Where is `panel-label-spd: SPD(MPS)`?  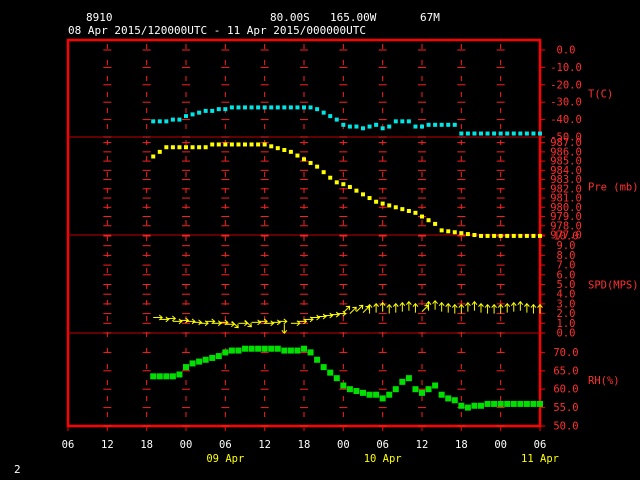
panel-label-spd: SPD(MPS) is located at coordinates (613, 286).